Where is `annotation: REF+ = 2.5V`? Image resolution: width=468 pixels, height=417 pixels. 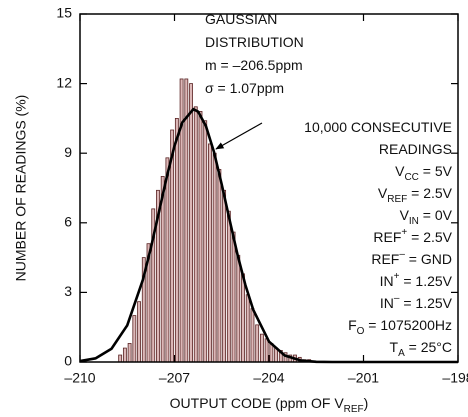 annotation: REF+ = 2.5V is located at coordinates (412, 236).